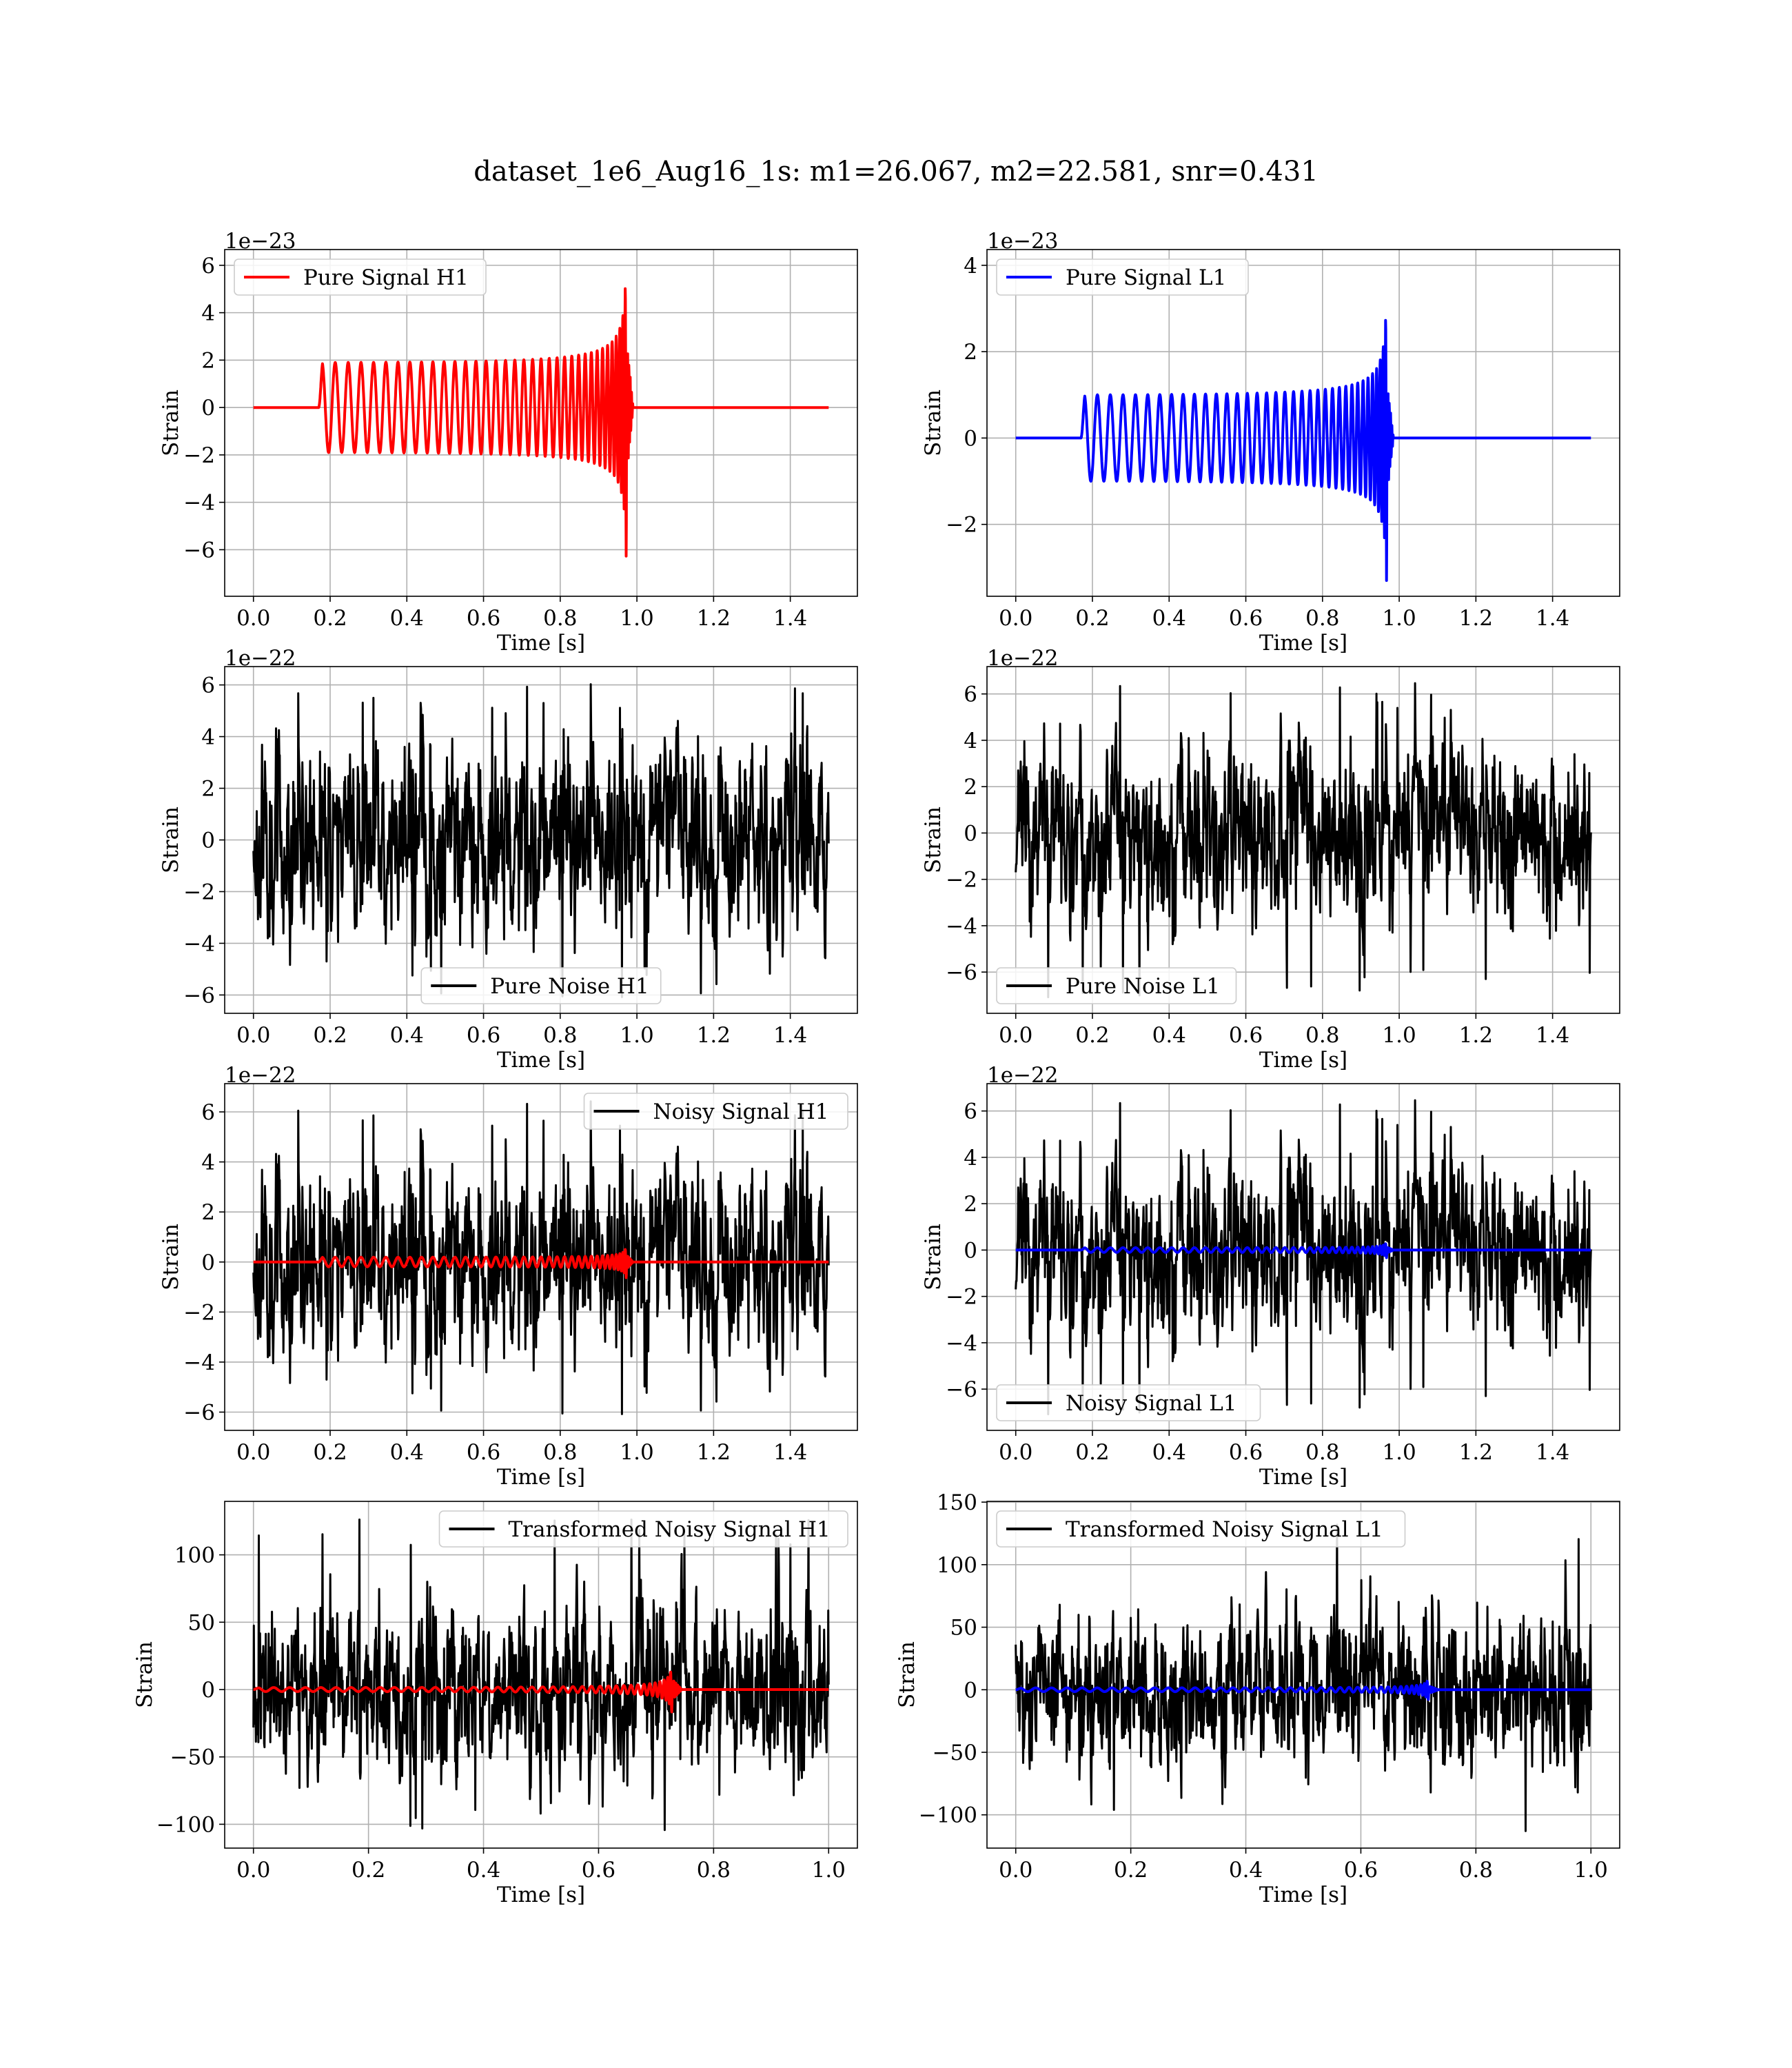 This screenshot has width=1792, height=2068. I want to click on gridlines, so click(541, 423).